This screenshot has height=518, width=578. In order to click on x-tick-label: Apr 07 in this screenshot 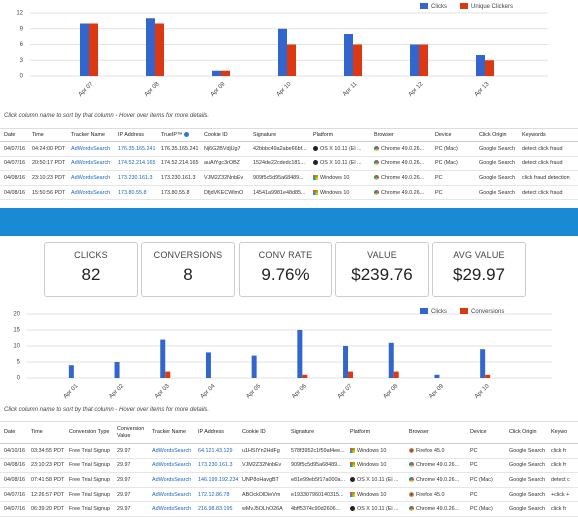, I will do `click(86, 89)`.